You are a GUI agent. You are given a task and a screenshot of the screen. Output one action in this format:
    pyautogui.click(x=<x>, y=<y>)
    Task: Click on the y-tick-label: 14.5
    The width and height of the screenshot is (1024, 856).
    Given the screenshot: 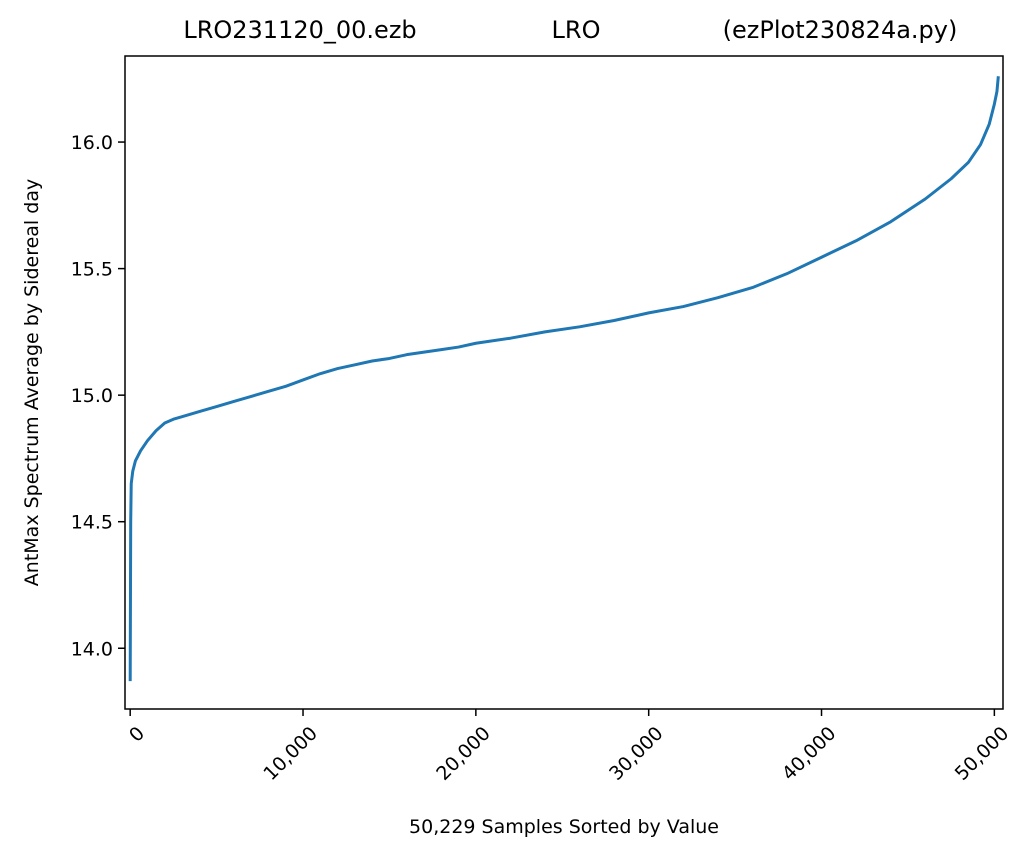 What is the action you would take?
    pyautogui.click(x=92, y=523)
    